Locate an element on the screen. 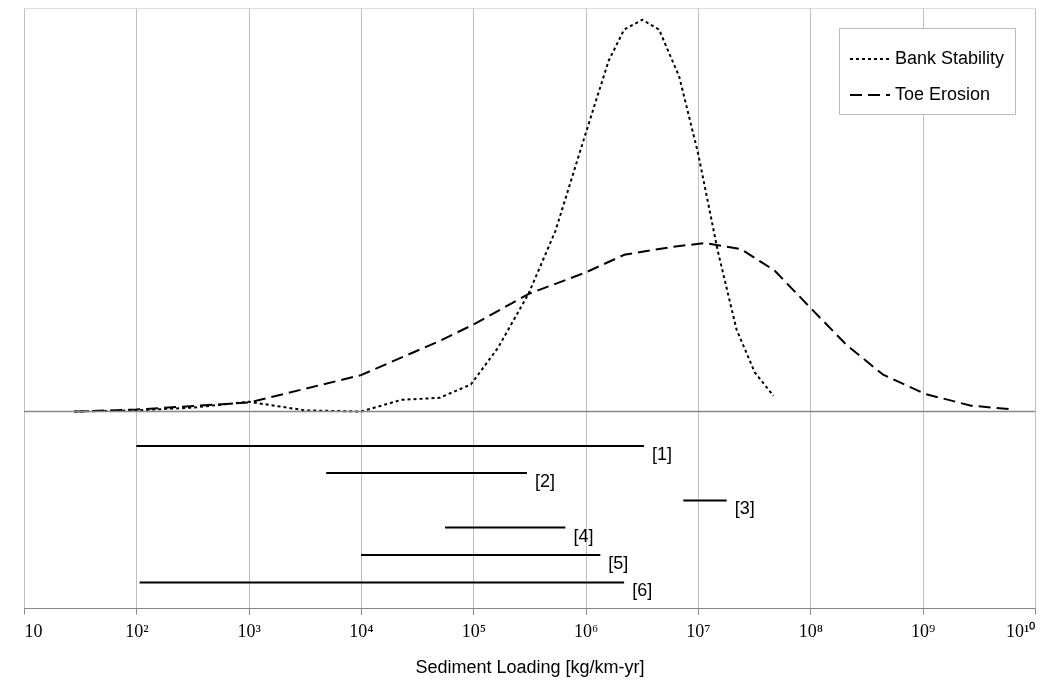  annotation: [6] is located at coordinates (642, 590).